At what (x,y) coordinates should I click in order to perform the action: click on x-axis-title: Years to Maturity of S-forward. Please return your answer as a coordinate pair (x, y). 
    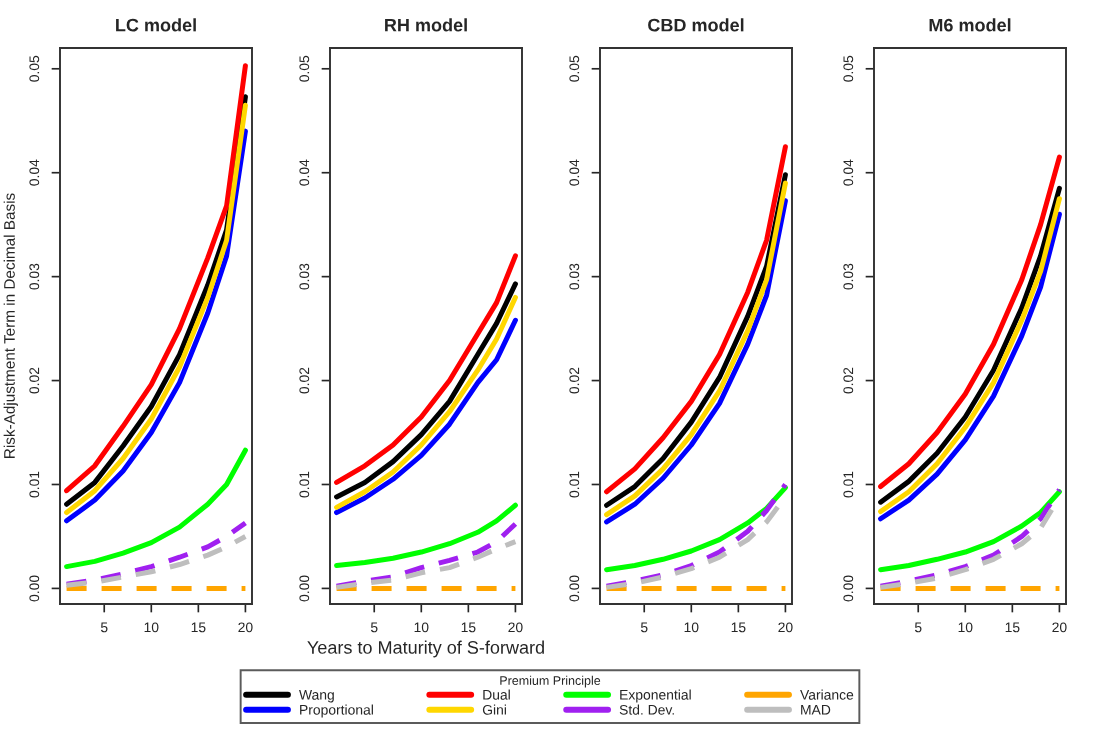
    Looking at the image, I should click on (425, 649).